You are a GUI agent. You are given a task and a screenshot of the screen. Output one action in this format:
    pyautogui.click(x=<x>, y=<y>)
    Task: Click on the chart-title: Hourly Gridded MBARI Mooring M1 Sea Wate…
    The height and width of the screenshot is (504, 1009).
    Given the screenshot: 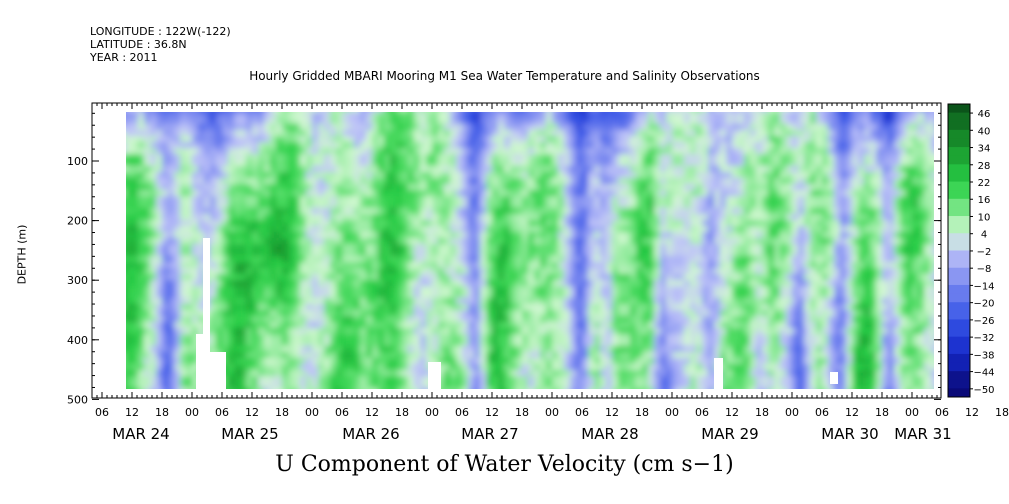 What is the action you would take?
    pyautogui.click(x=504, y=76)
    